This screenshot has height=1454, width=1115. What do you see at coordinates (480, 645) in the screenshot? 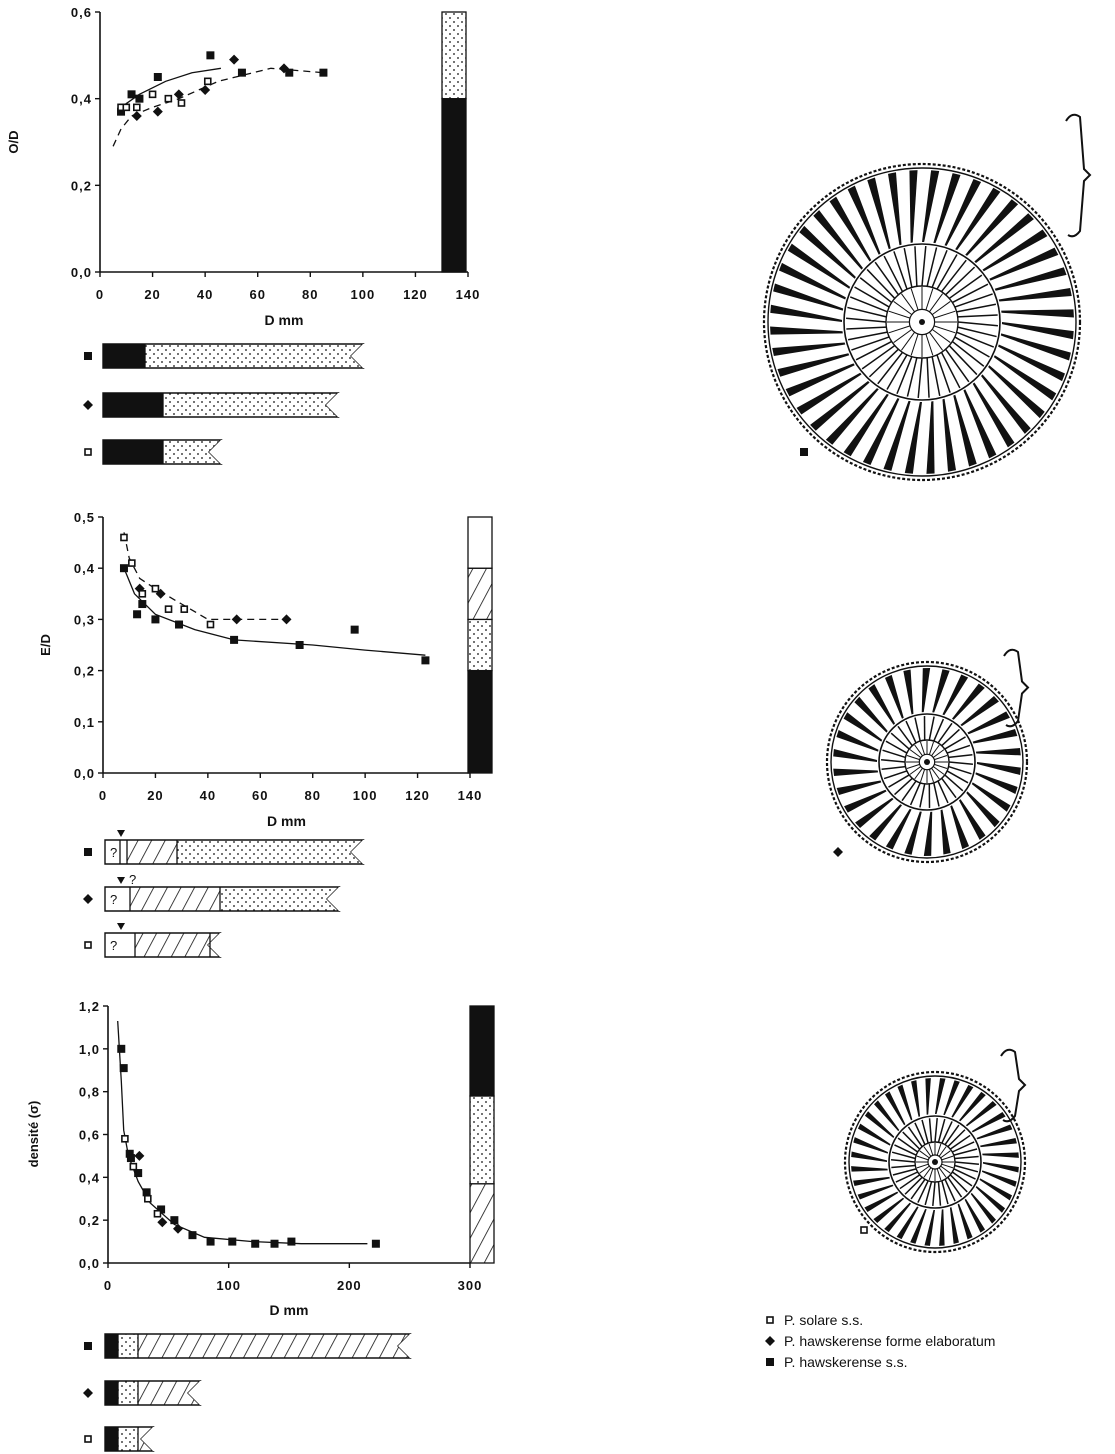
I see `stratigraphic-column` at bounding box center [480, 645].